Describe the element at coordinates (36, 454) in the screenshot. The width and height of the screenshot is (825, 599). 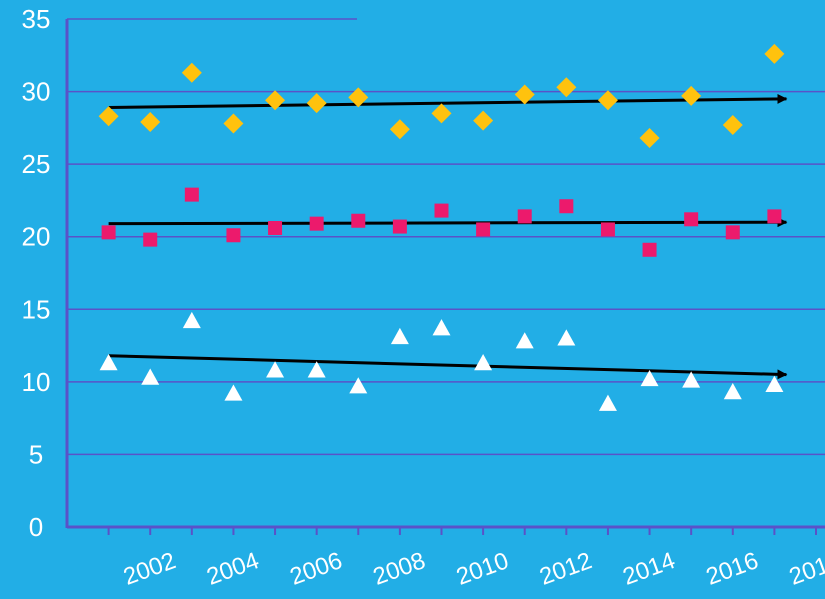
I see `y-tick-label-5: 5` at that location.